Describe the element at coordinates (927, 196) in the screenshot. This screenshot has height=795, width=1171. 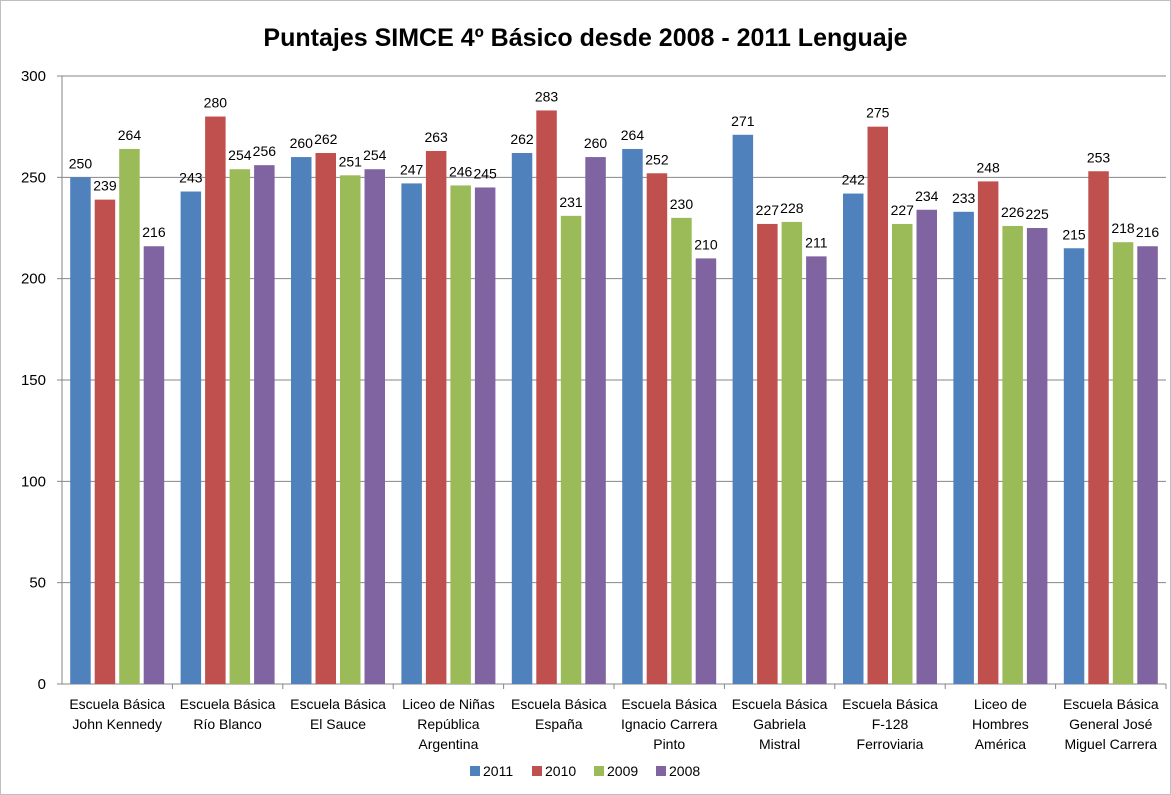
I see `data-label: 234` at that location.